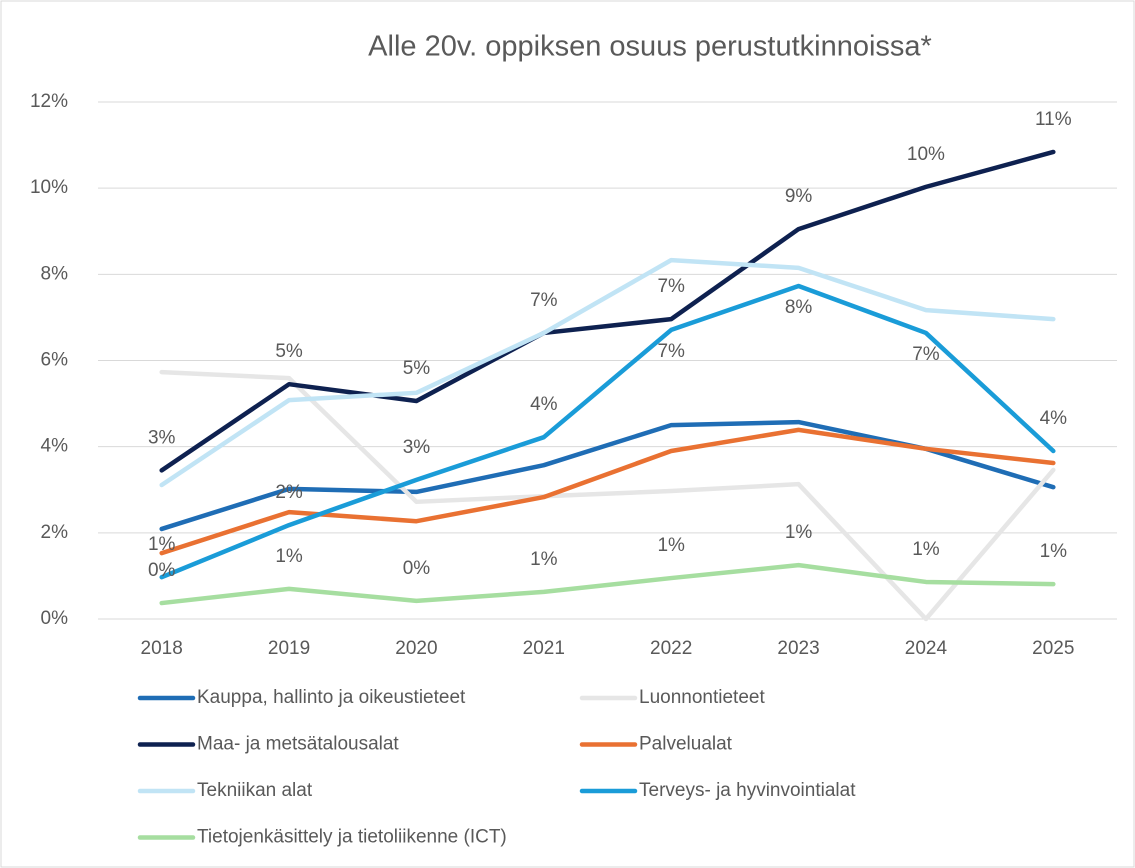 Image resolution: width=1135 pixels, height=868 pixels. I want to click on x-tick-label: 2022, so click(671, 648).